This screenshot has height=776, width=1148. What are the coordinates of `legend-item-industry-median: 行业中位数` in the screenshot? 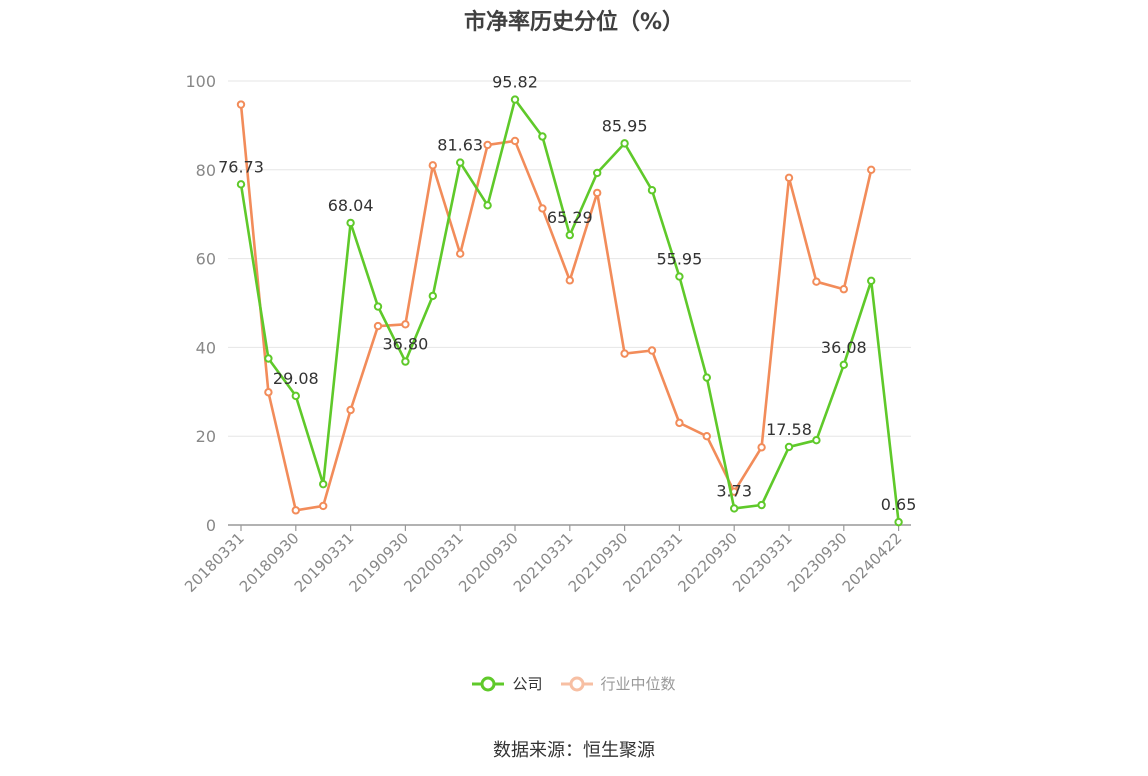 It's located at (618, 683).